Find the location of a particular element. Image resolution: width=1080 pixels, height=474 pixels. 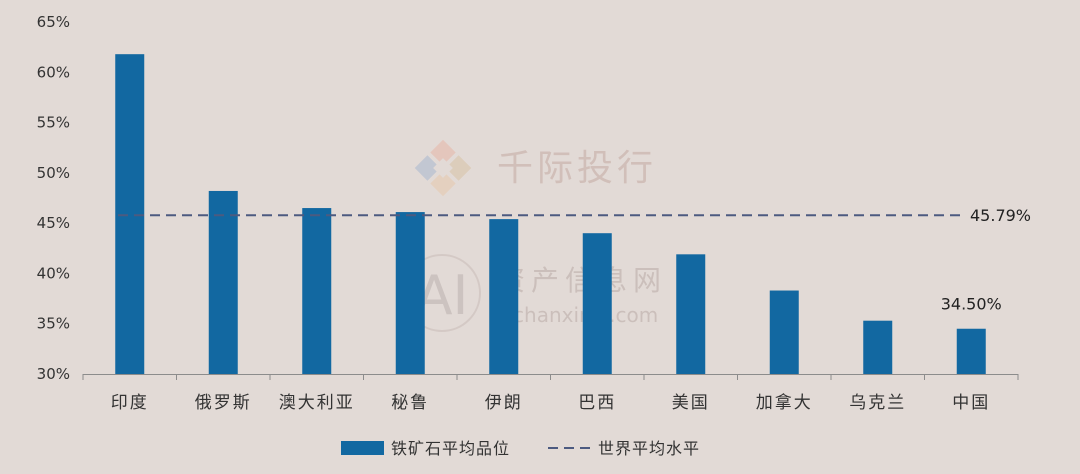

y-tick-label: 50% is located at coordinates (53, 173).